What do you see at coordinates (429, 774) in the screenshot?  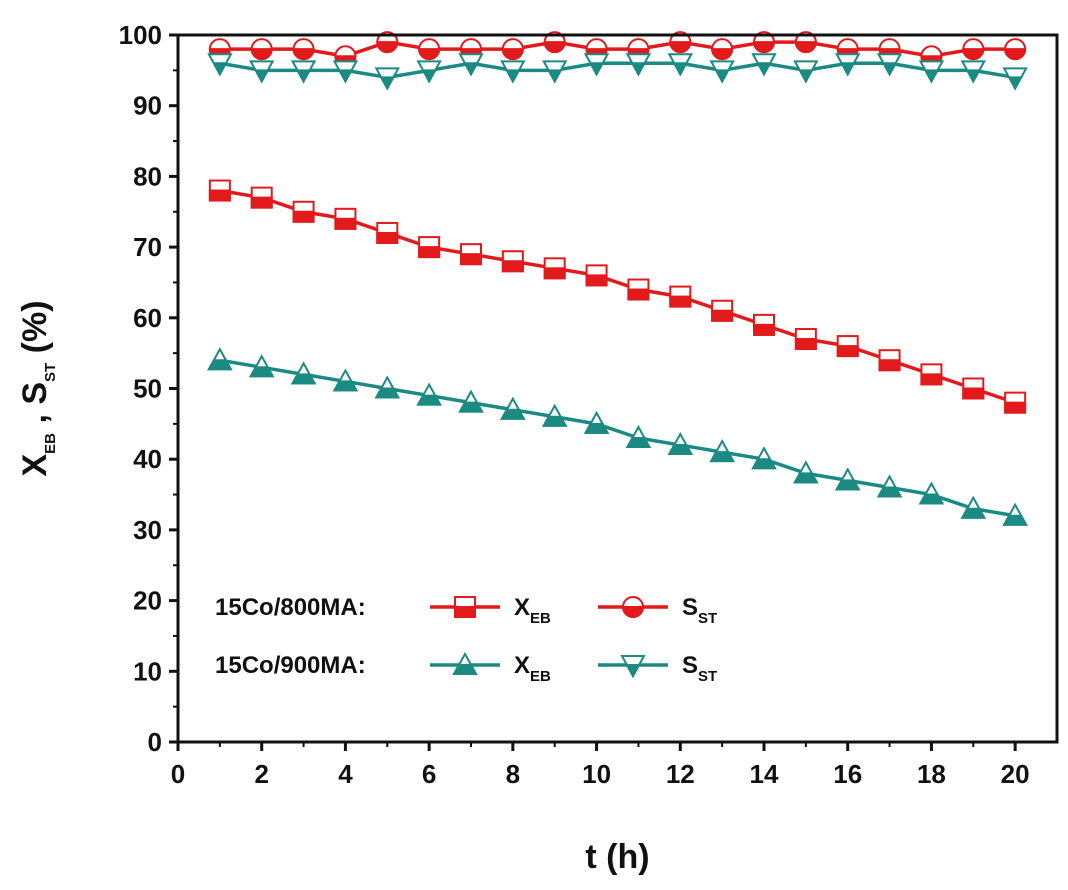 I see `x-tick-label: 6` at bounding box center [429, 774].